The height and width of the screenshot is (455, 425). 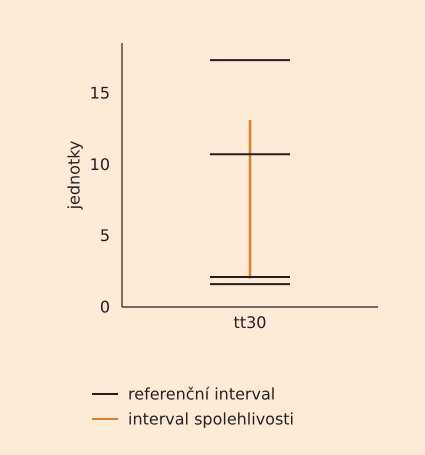 I want to click on legend-label: interval spolehlivosti, so click(x=211, y=419).